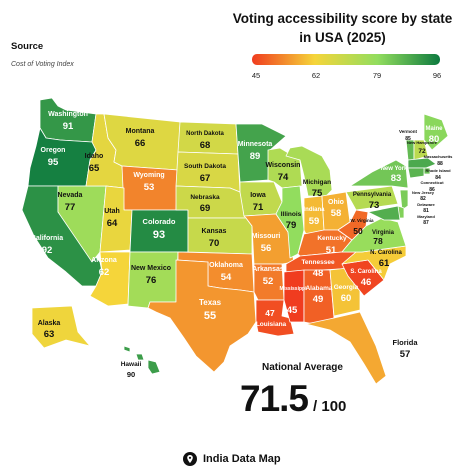  I want to click on state-IL, so click(290, 222).